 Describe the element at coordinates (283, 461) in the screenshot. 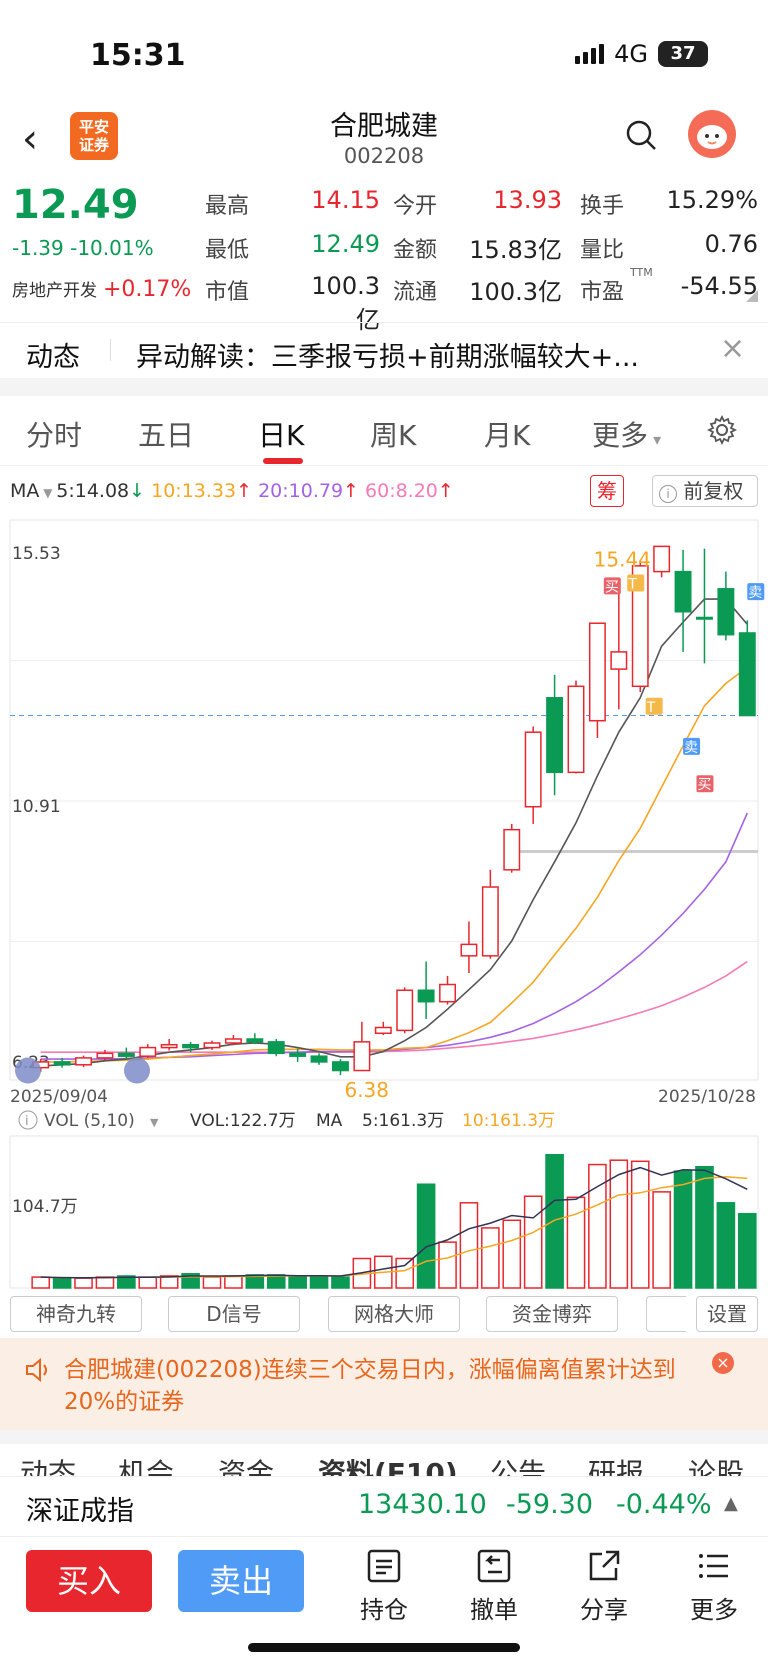

I see `active-tab-indicator` at that location.